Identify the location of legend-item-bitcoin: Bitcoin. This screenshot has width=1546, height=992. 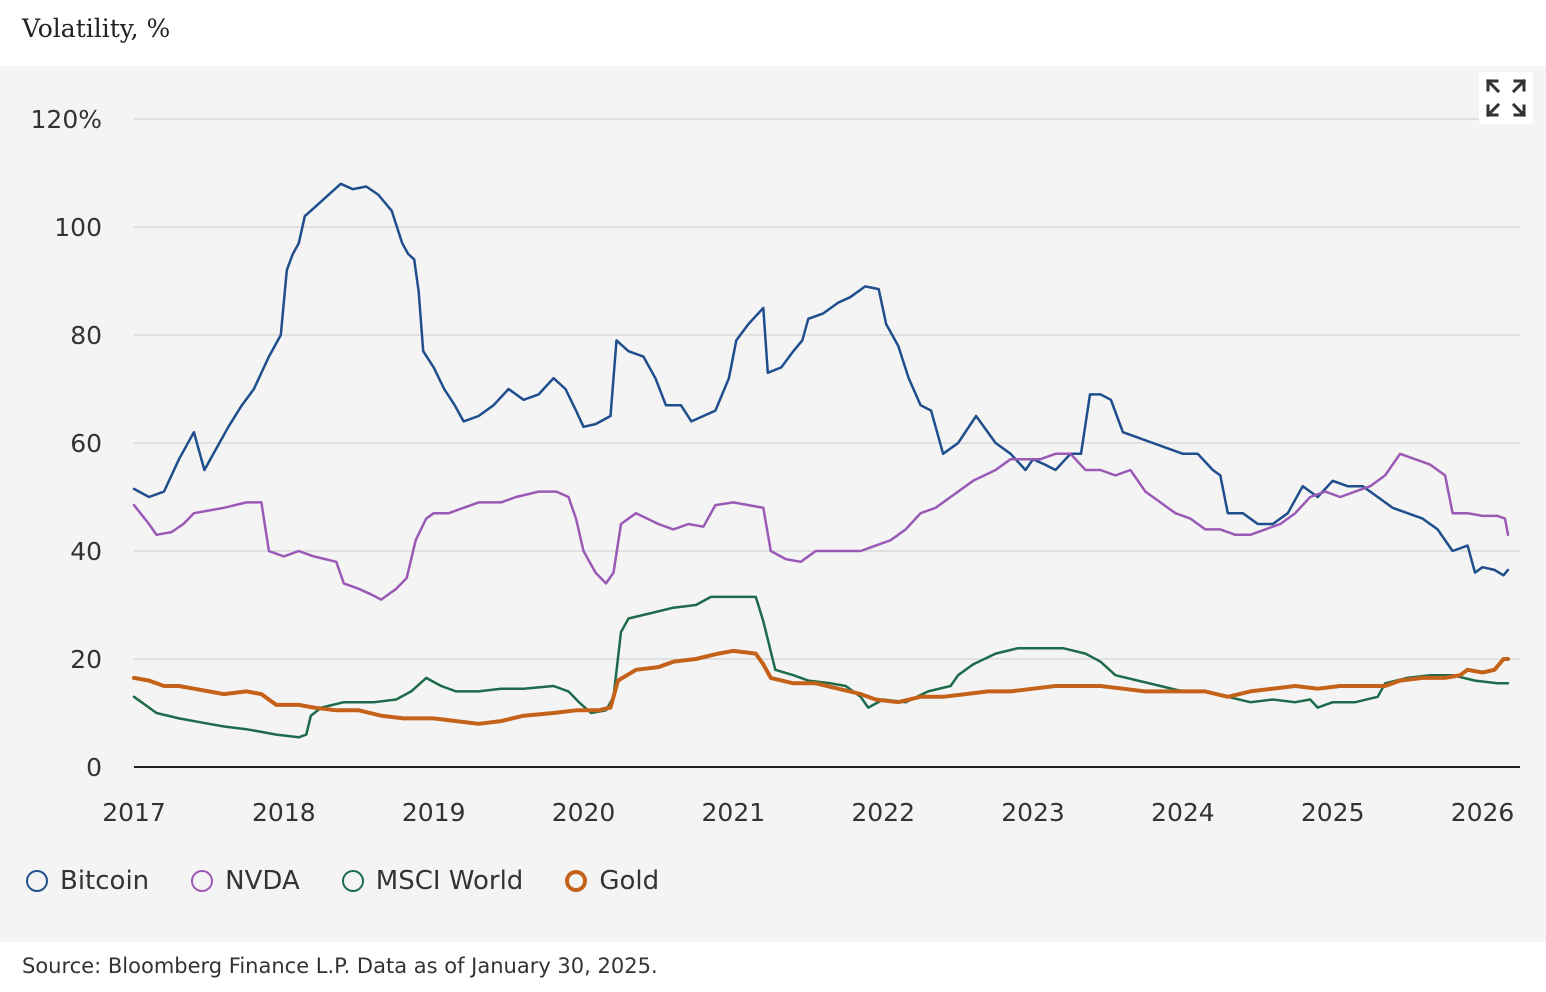
(87, 881).